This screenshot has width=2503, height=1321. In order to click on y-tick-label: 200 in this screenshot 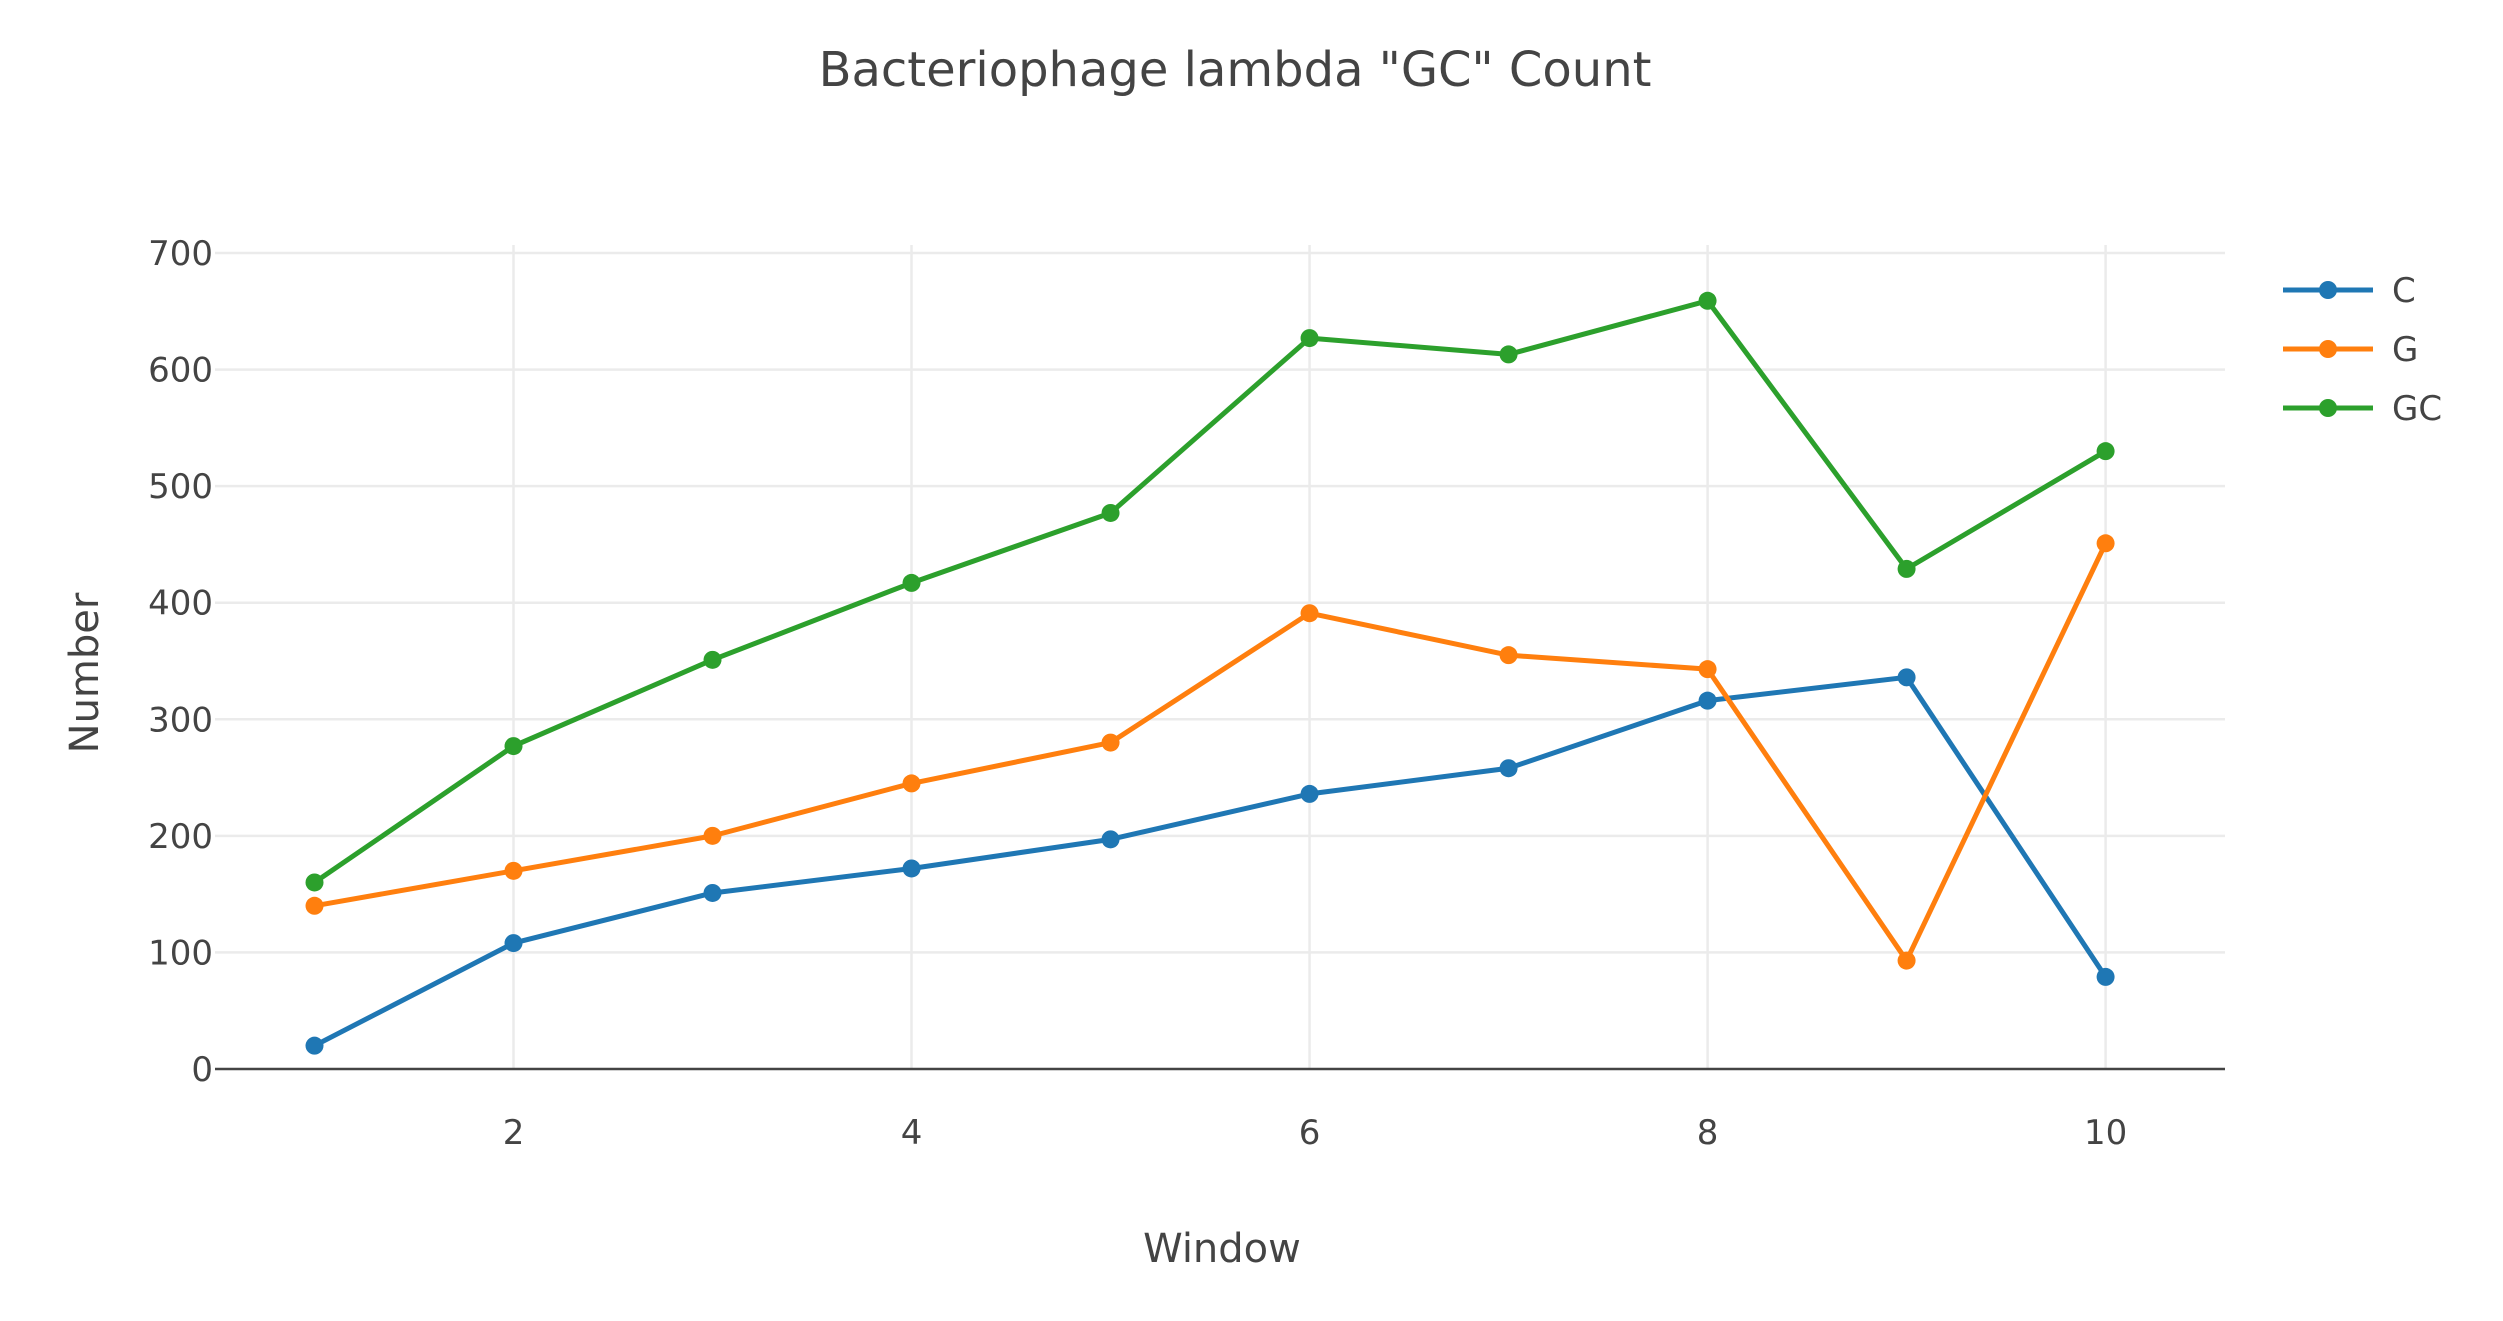, I will do `click(180, 837)`.